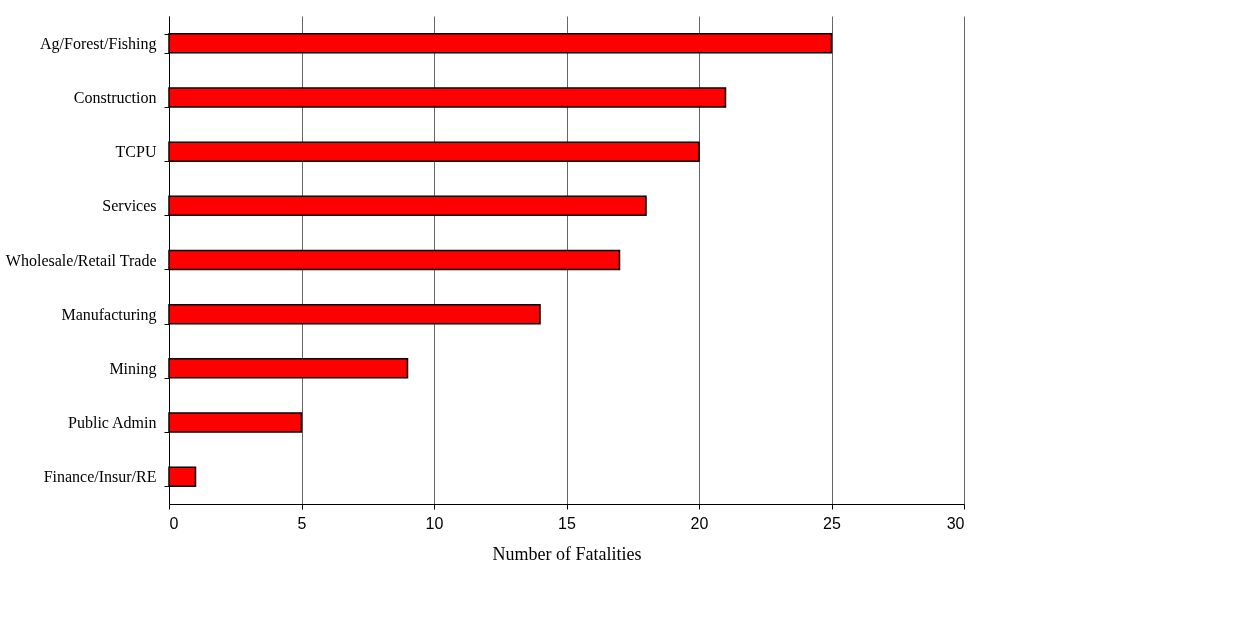 The width and height of the screenshot is (1237, 633). What do you see at coordinates (136, 152) in the screenshot?
I see `y-tick-label: TCPU` at bounding box center [136, 152].